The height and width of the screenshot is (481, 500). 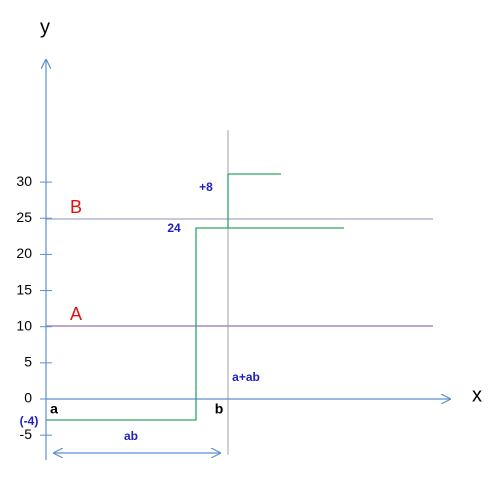 I want to click on y-tick-label: 10, so click(x=24, y=325).